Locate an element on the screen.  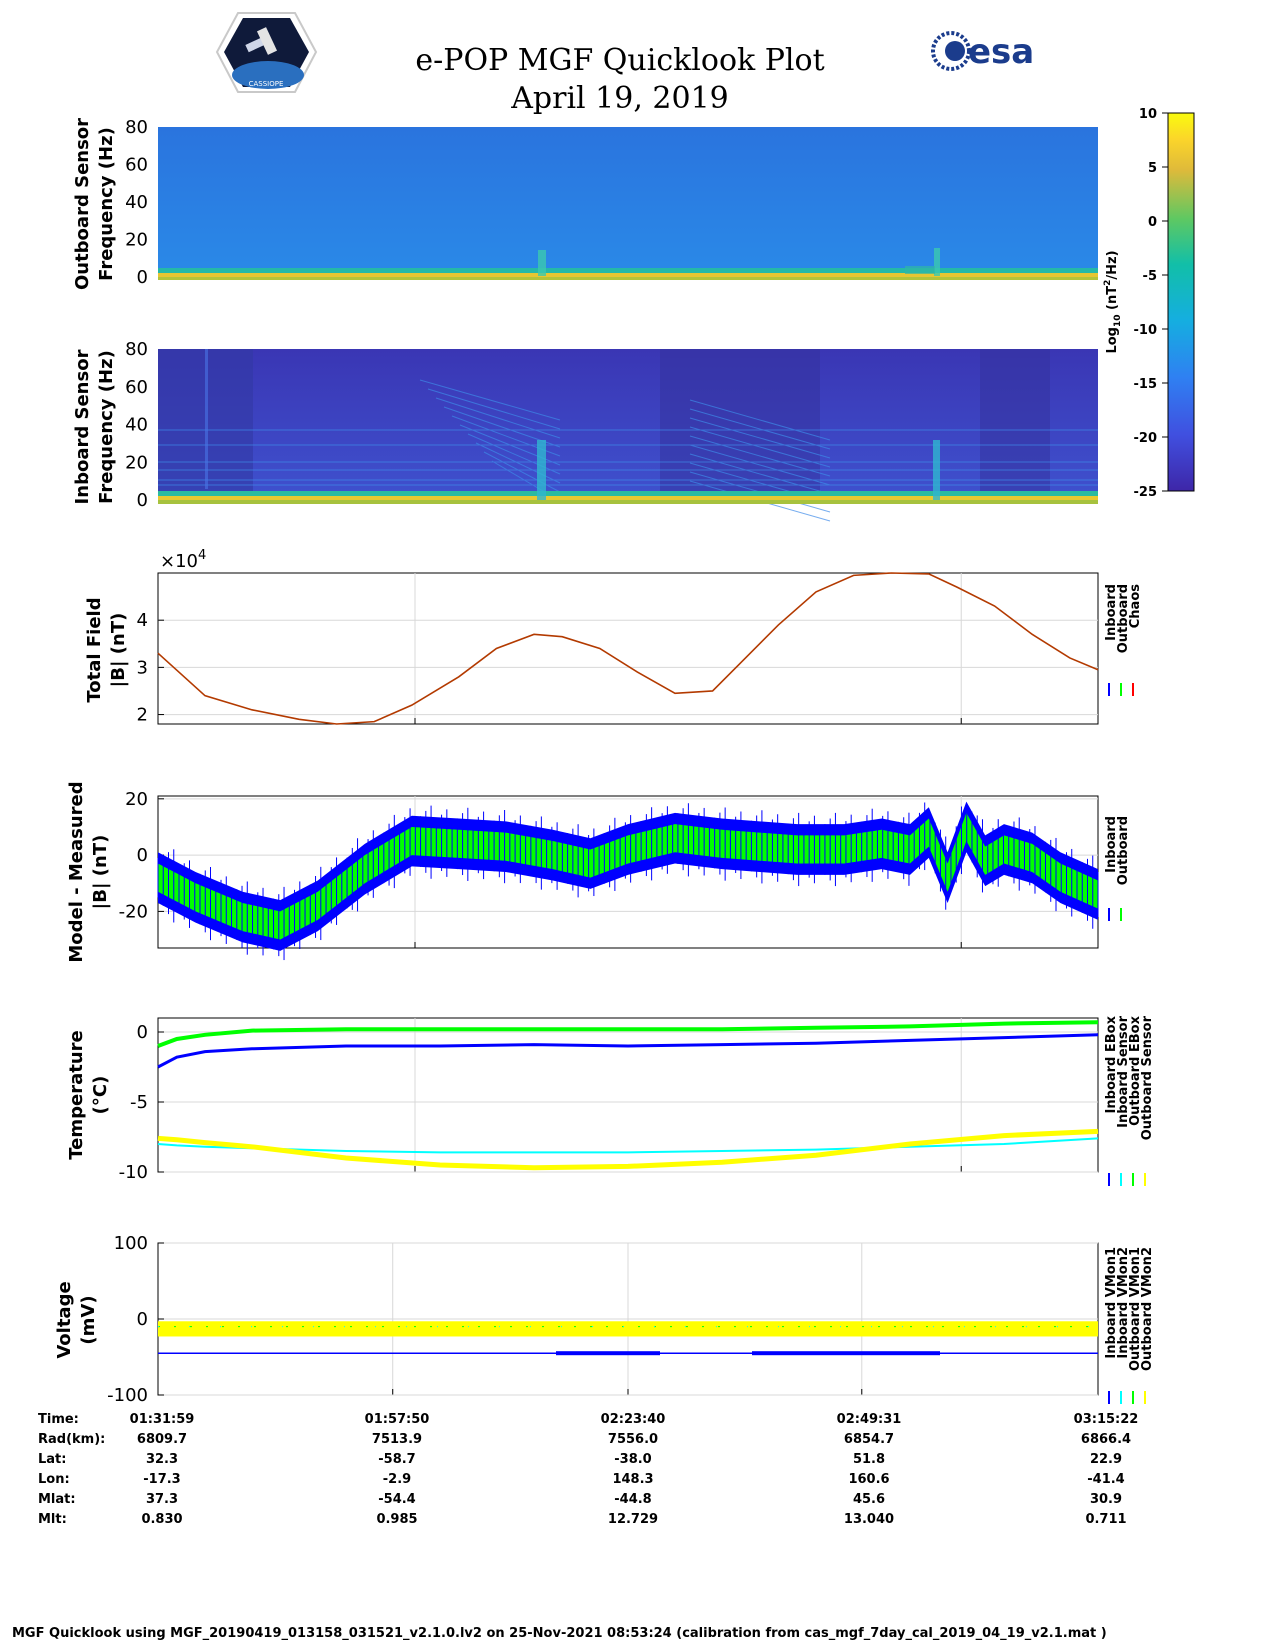
inboard-spectrogram is located at coordinates (628, 426).